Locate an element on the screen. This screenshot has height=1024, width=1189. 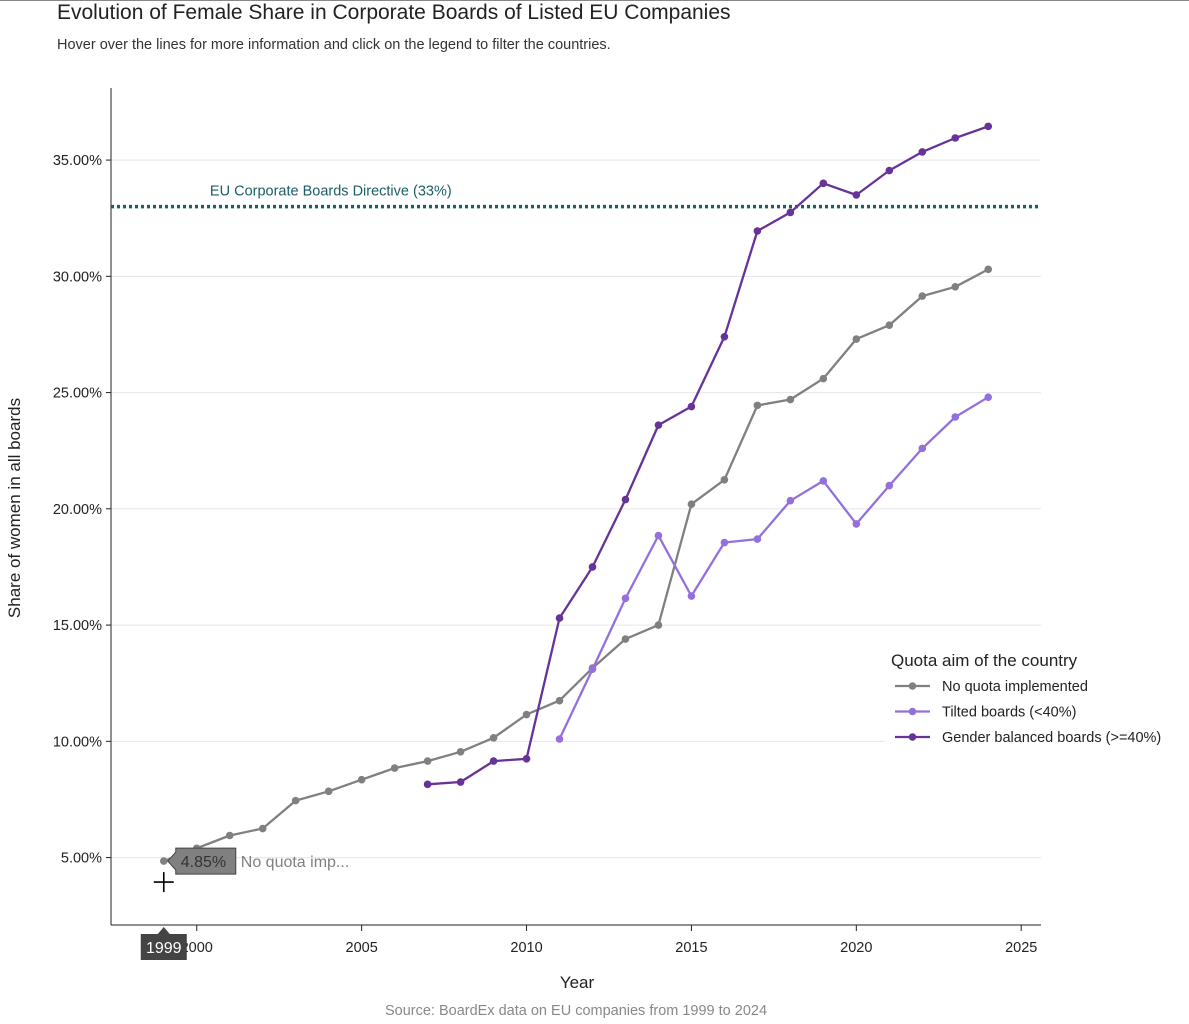
hover-tooltip: 4.85% No quota imp... 1999 is located at coordinates (244, 903).